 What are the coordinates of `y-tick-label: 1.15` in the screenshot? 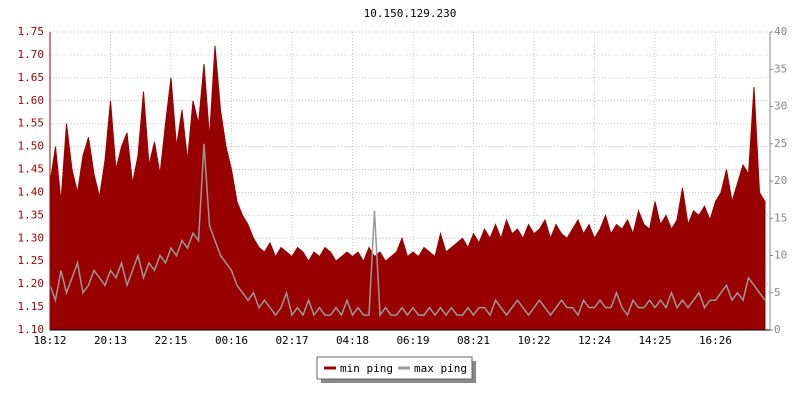 It's located at (31, 306).